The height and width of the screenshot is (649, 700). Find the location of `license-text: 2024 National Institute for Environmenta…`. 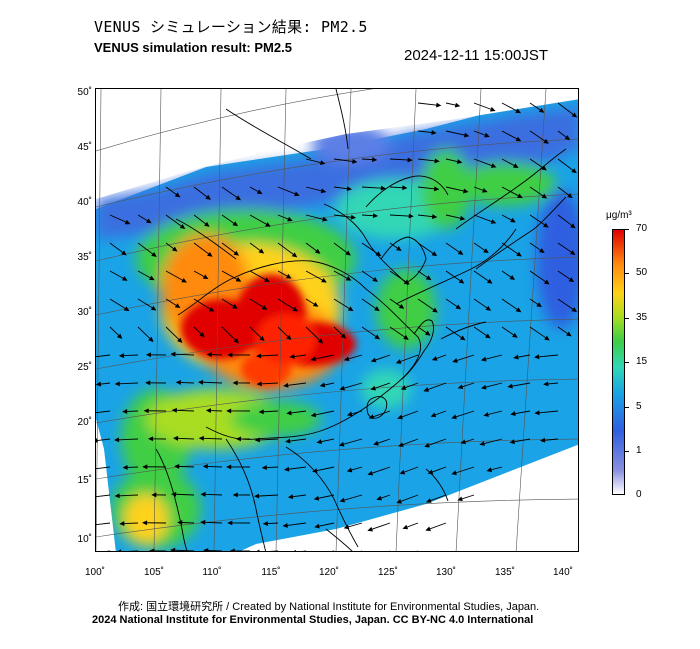

license-text: 2024 National Institute for Environmenta… is located at coordinates (313, 620).